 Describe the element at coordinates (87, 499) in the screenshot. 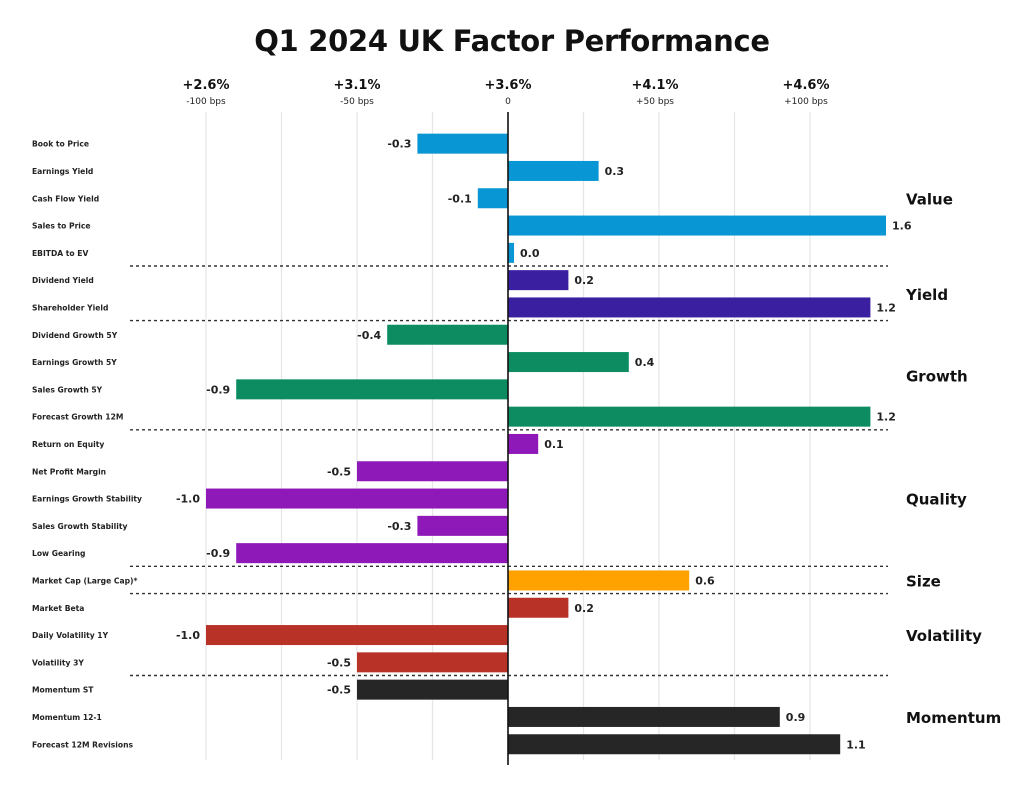

I see `row-label: Earnings Growth Stability` at that location.